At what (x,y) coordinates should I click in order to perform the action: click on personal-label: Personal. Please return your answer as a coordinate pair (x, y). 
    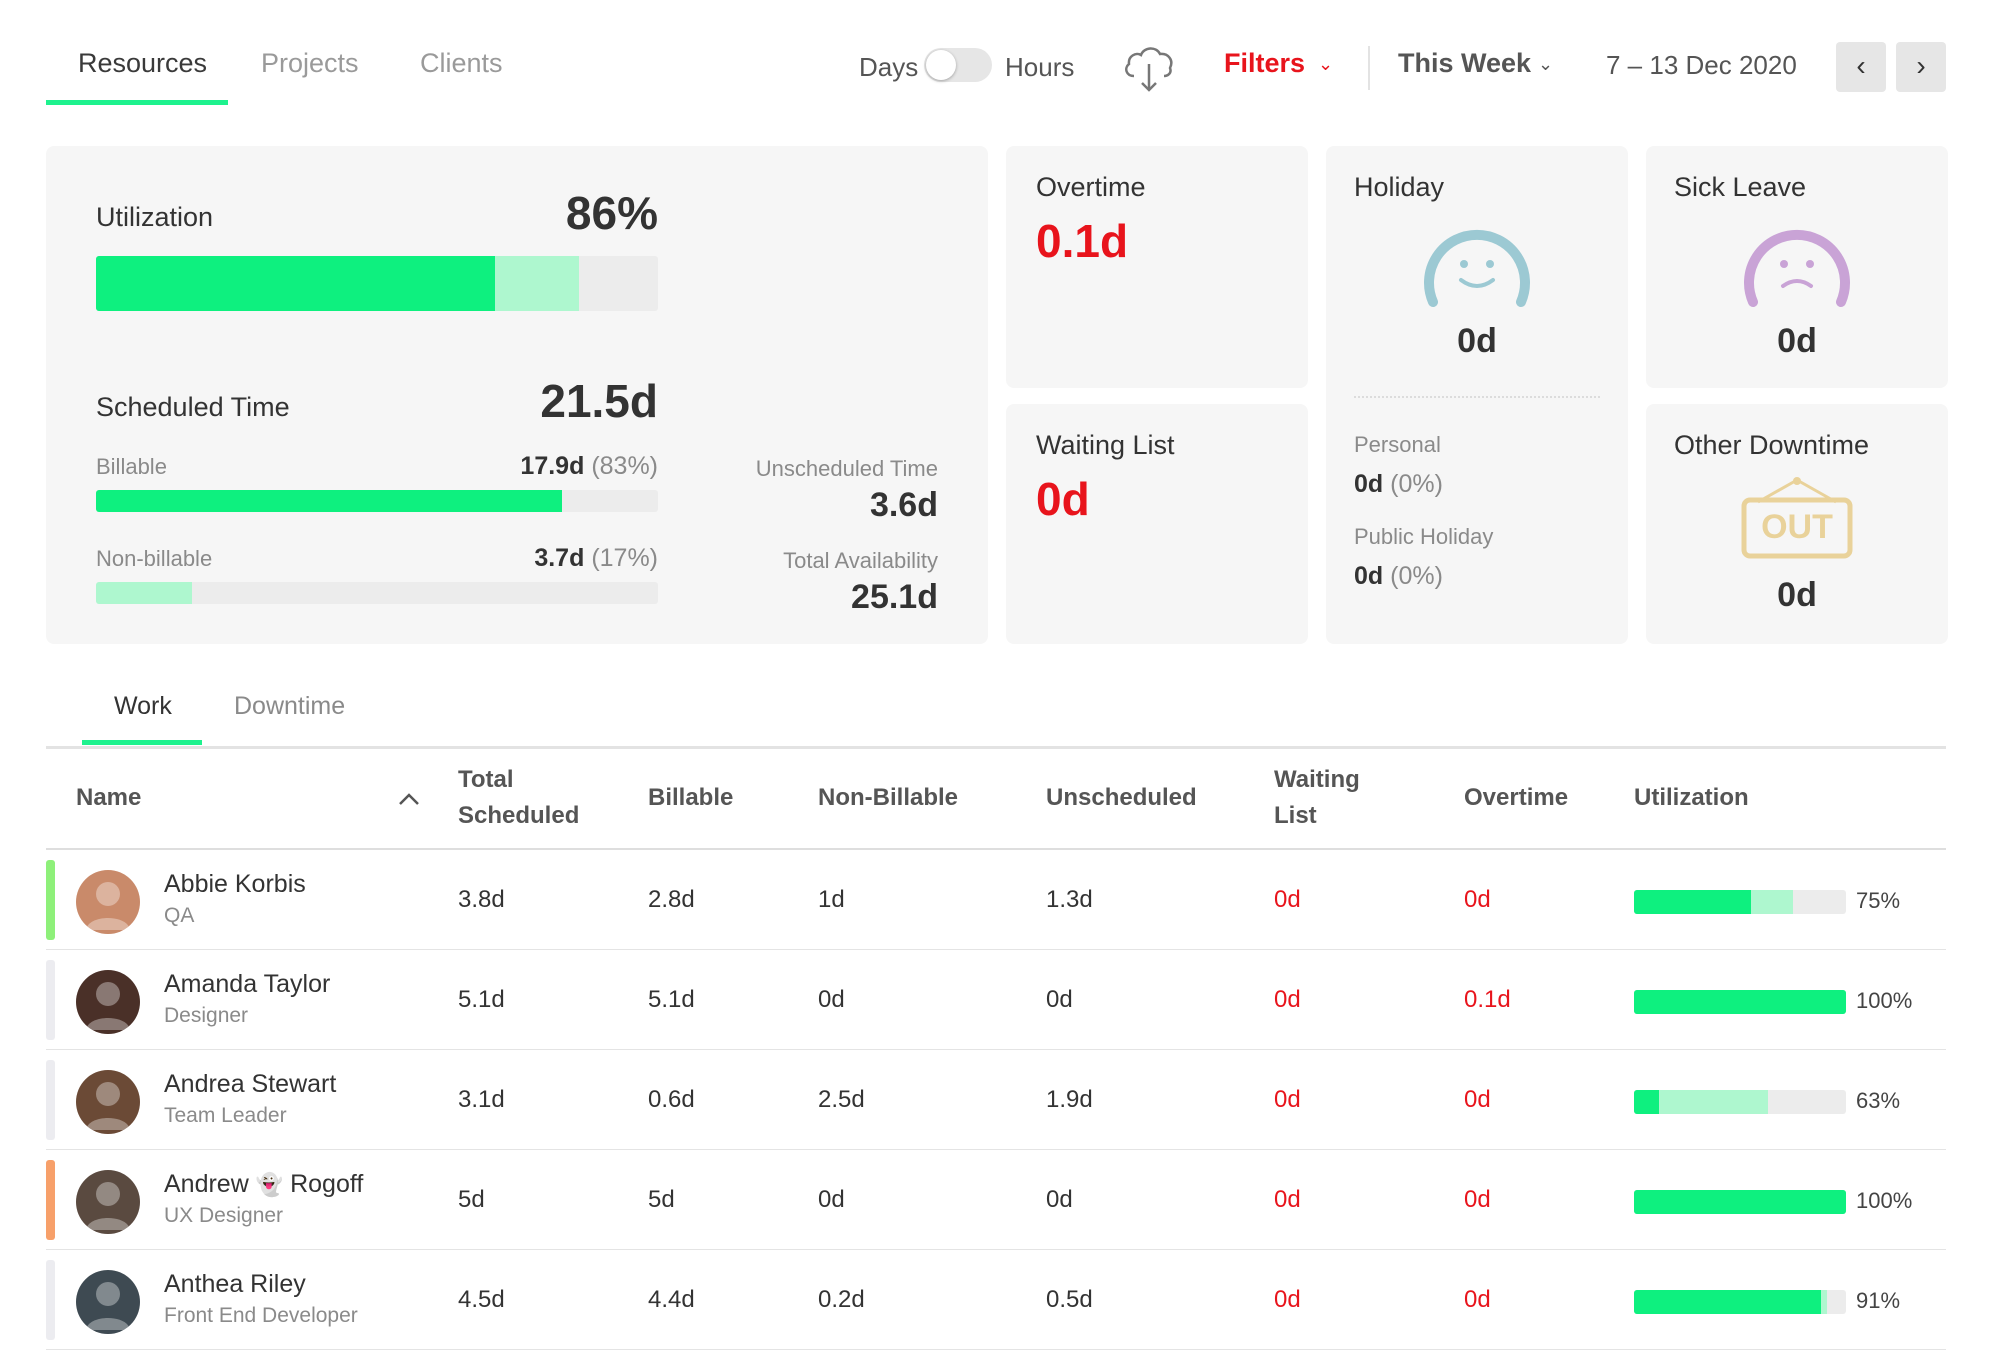
    Looking at the image, I should click on (1397, 444).